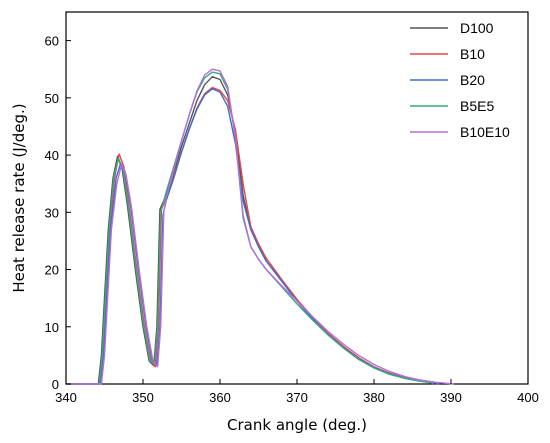  Describe the element at coordinates (472, 80) in the screenshot. I see `legend-label-b20: B20` at that location.